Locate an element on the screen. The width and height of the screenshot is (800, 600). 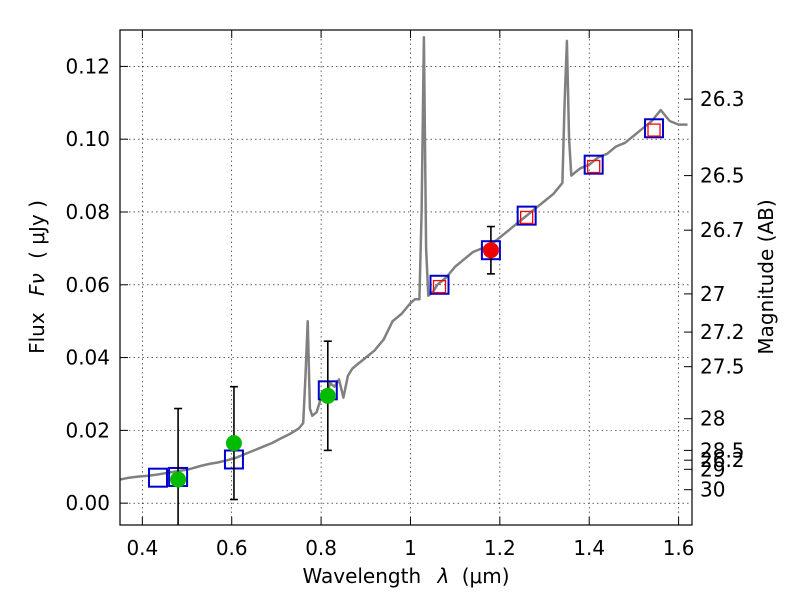
x-axis-label: Wavelength λ (μm) is located at coordinates (405, 576).